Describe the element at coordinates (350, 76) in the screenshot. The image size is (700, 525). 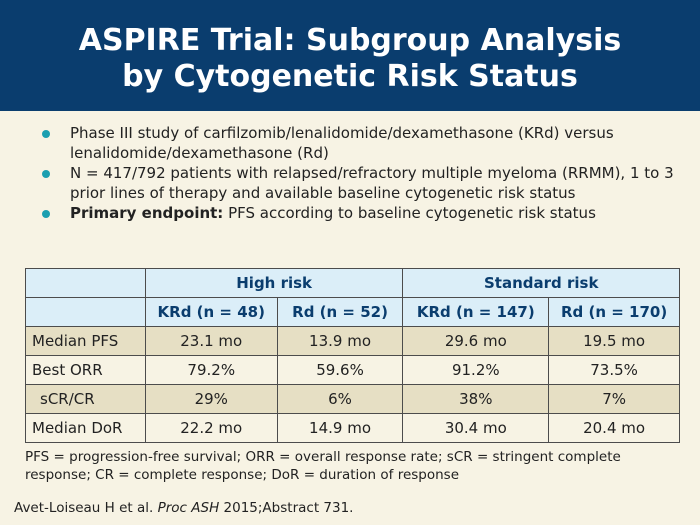
I see `title-line-2: by Cytogenetic Risk Status` at that location.